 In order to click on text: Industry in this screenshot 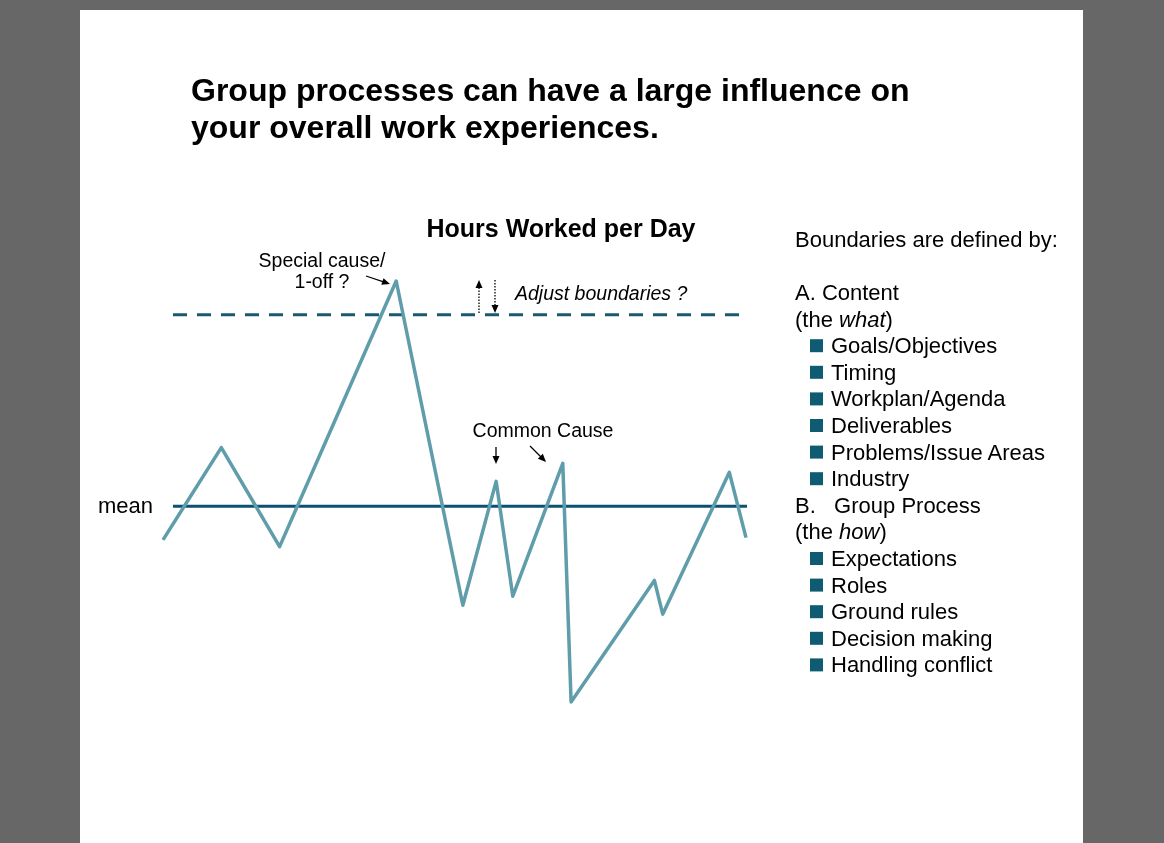, I will do `click(870, 479)`.